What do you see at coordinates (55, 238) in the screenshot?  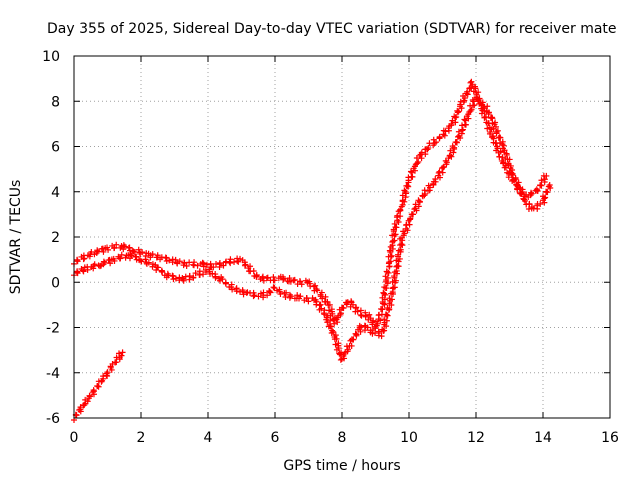 I see `y-tick-label: 2` at bounding box center [55, 238].